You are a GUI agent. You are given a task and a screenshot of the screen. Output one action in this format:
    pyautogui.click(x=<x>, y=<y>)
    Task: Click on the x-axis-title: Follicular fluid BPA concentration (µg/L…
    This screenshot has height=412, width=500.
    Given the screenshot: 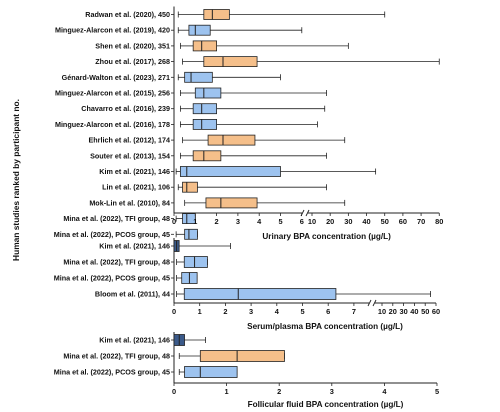 What is the action you would take?
    pyautogui.click(x=326, y=404)
    